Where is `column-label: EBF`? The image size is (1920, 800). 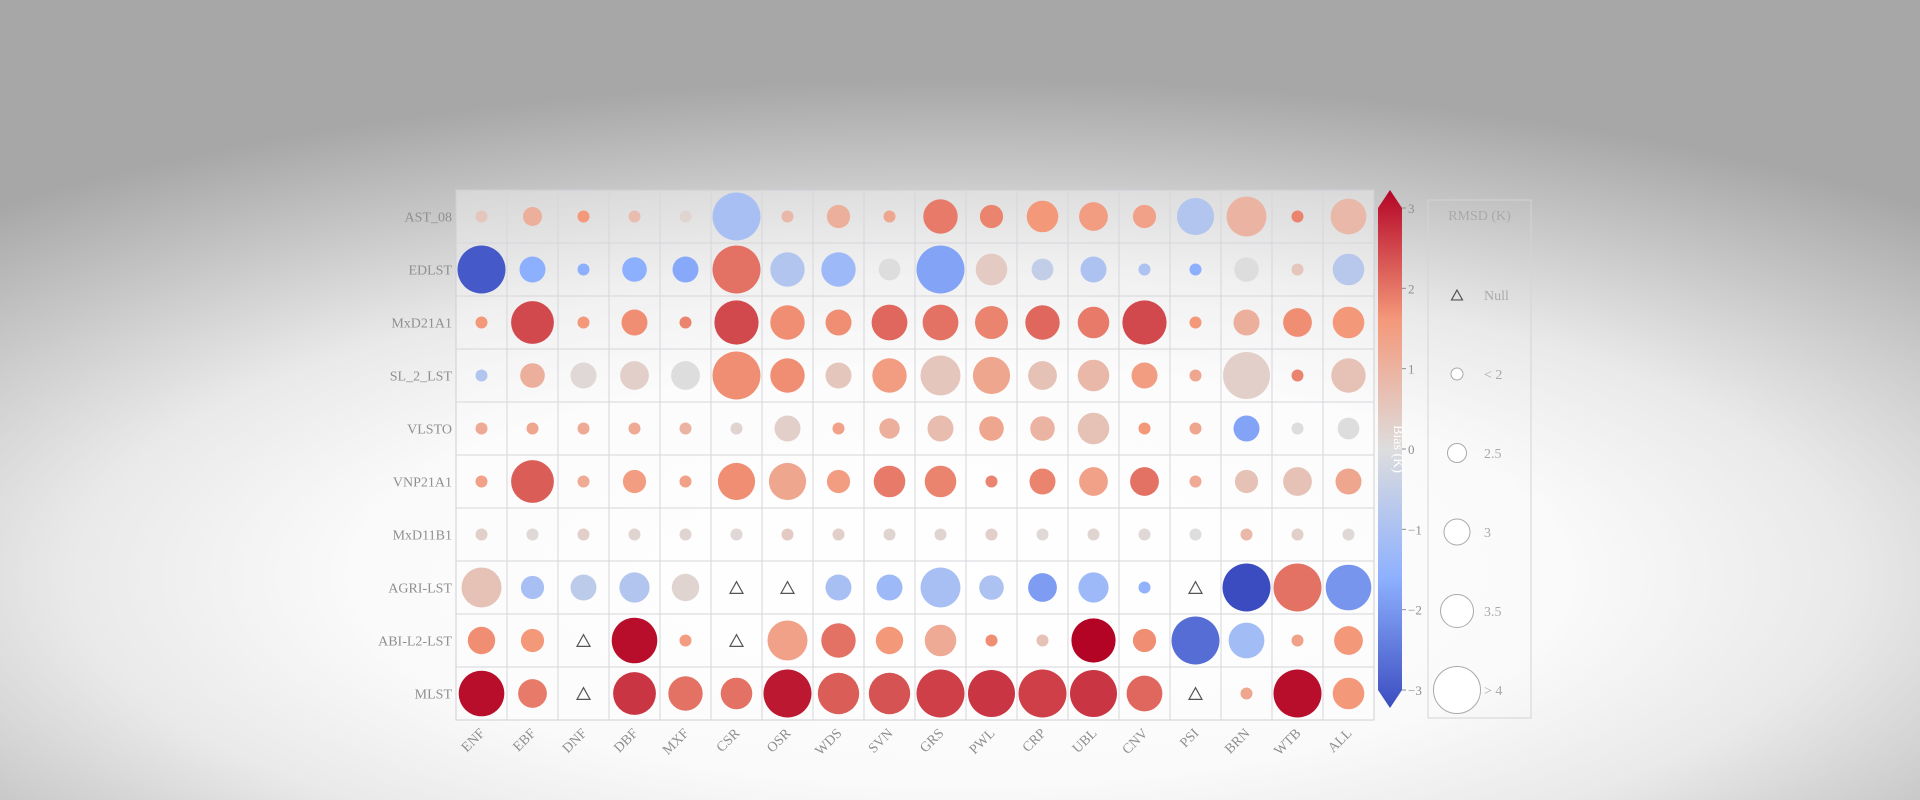
column-label: EBF is located at coordinates (525, 740).